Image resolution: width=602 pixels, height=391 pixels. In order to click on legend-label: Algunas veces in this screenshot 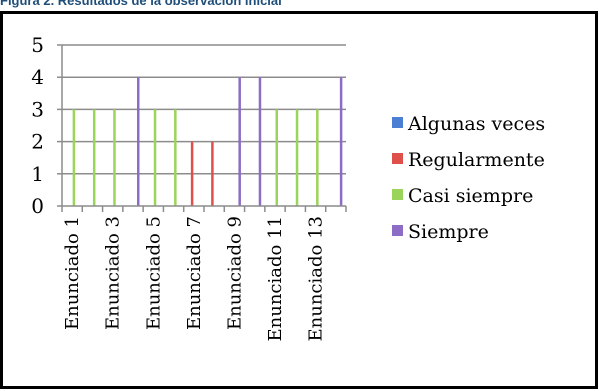, I will do `click(476, 124)`.